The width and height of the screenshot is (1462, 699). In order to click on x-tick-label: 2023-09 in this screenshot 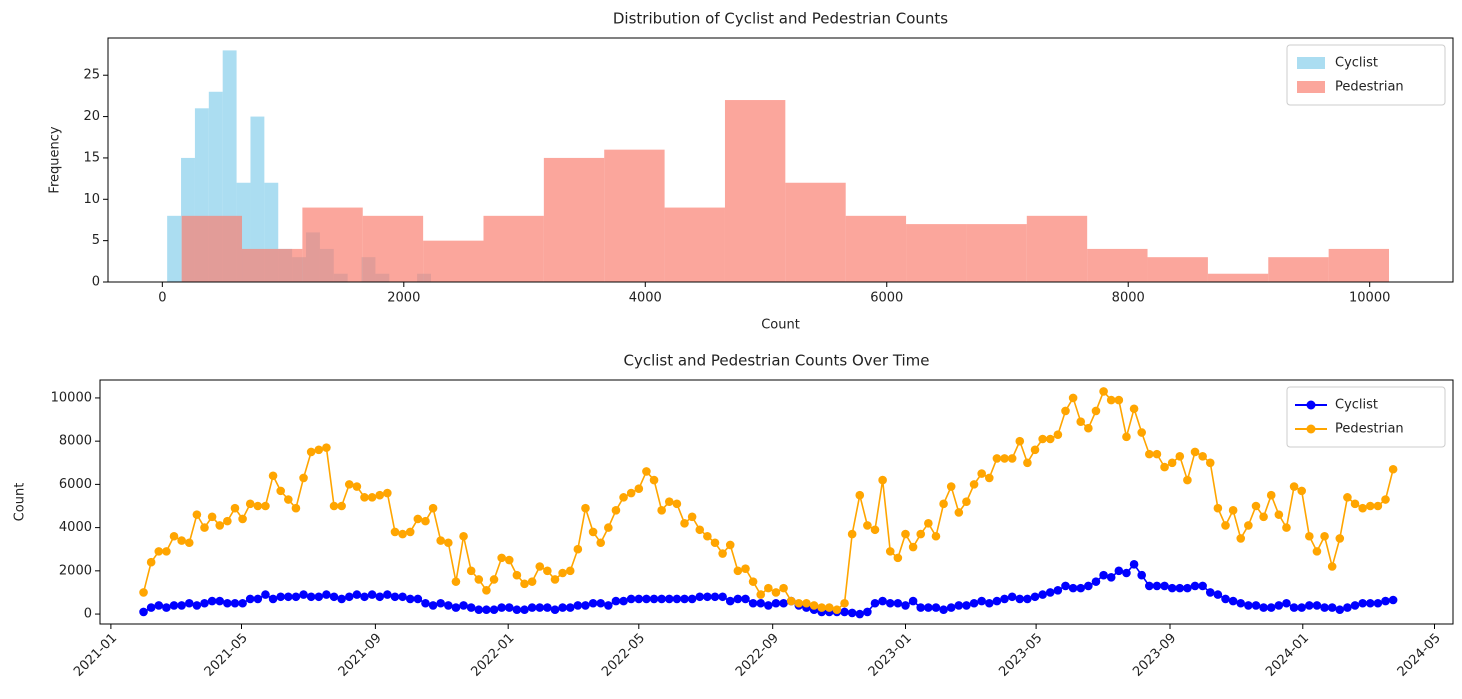, I will do `click(1154, 655)`.